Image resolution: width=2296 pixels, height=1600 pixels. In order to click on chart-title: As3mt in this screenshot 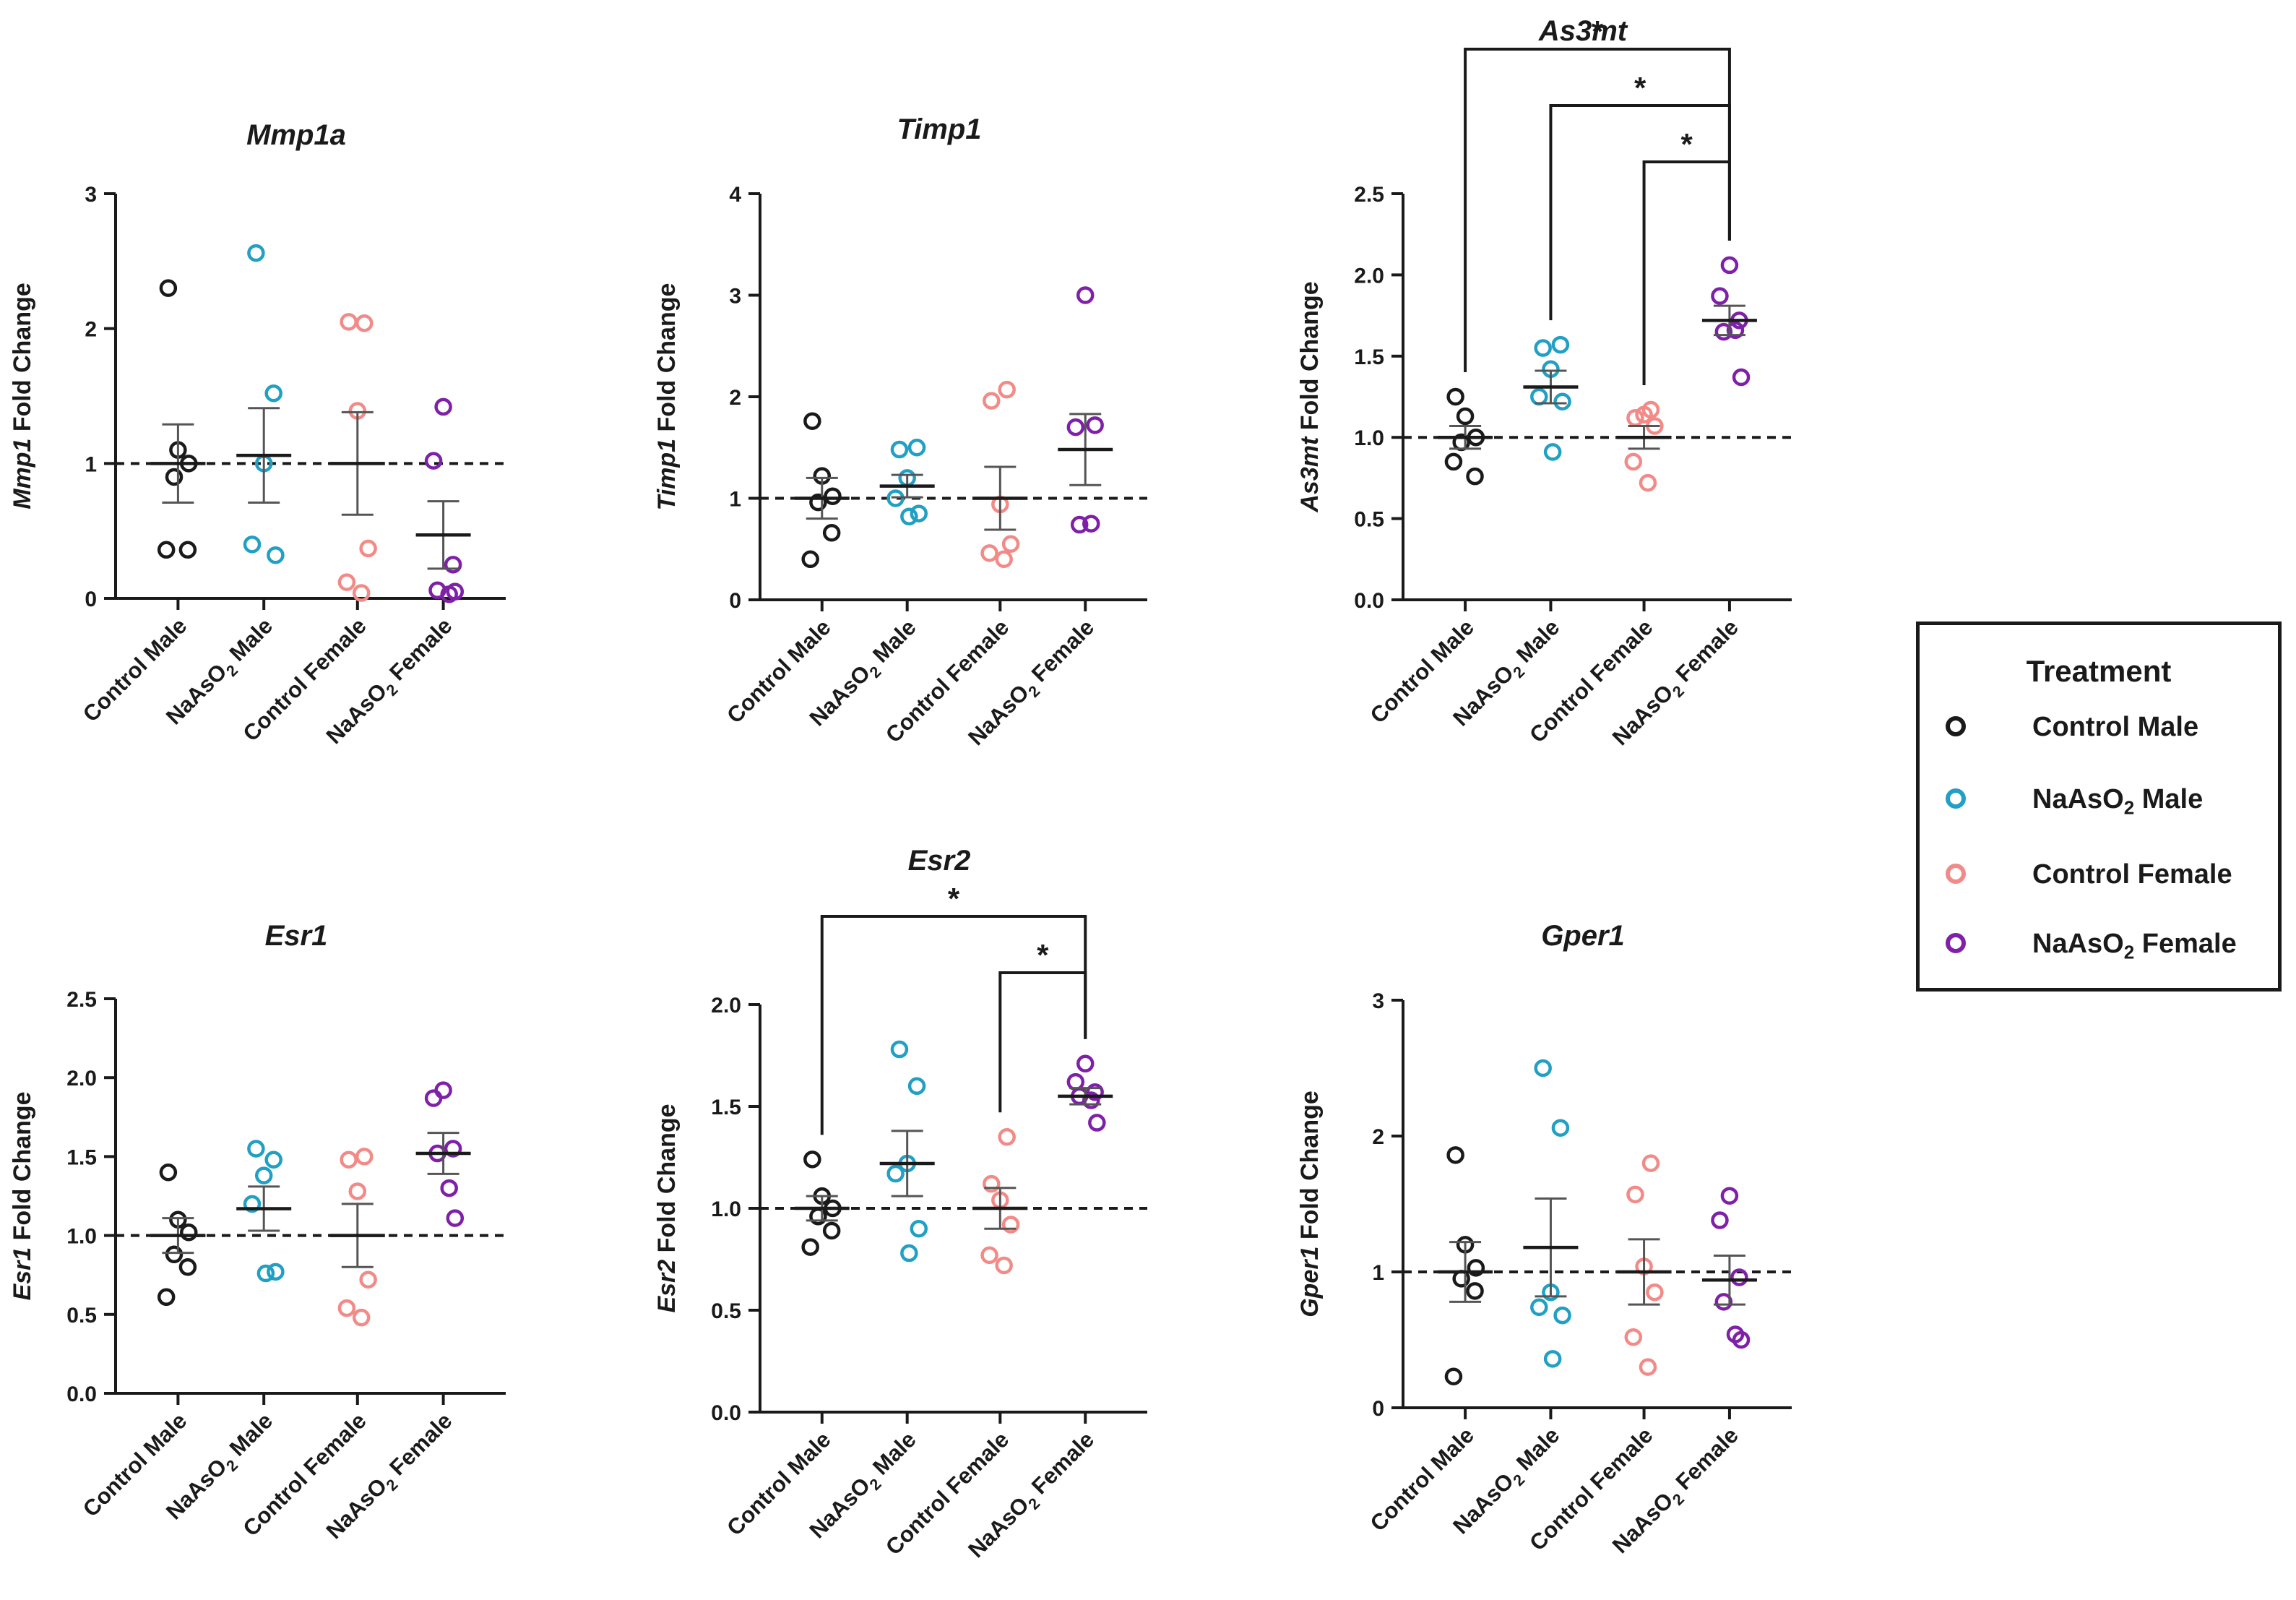, I will do `click(1583, 31)`.